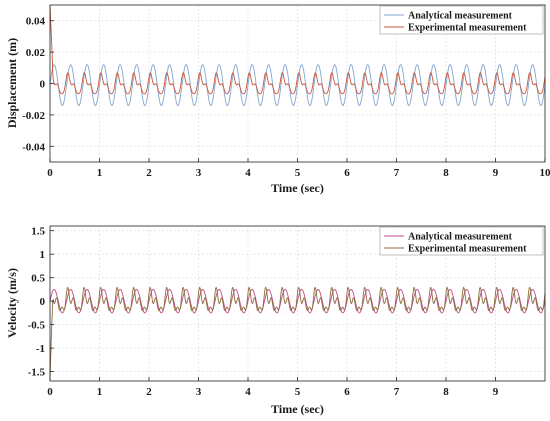  I want to click on y-tick-label: -1, so click(40, 349).